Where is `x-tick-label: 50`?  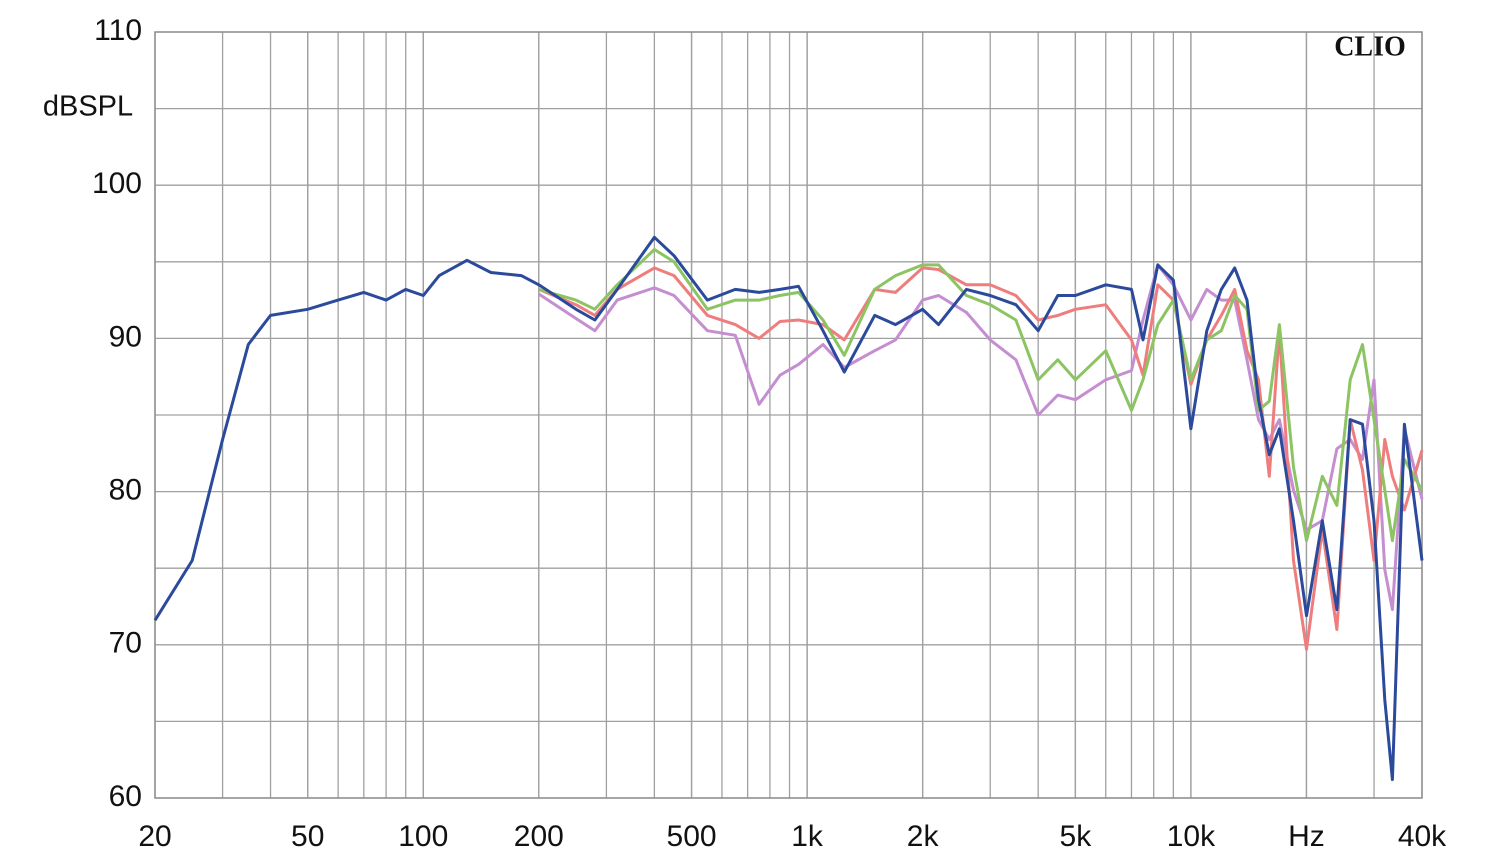
x-tick-label: 50 is located at coordinates (307, 836).